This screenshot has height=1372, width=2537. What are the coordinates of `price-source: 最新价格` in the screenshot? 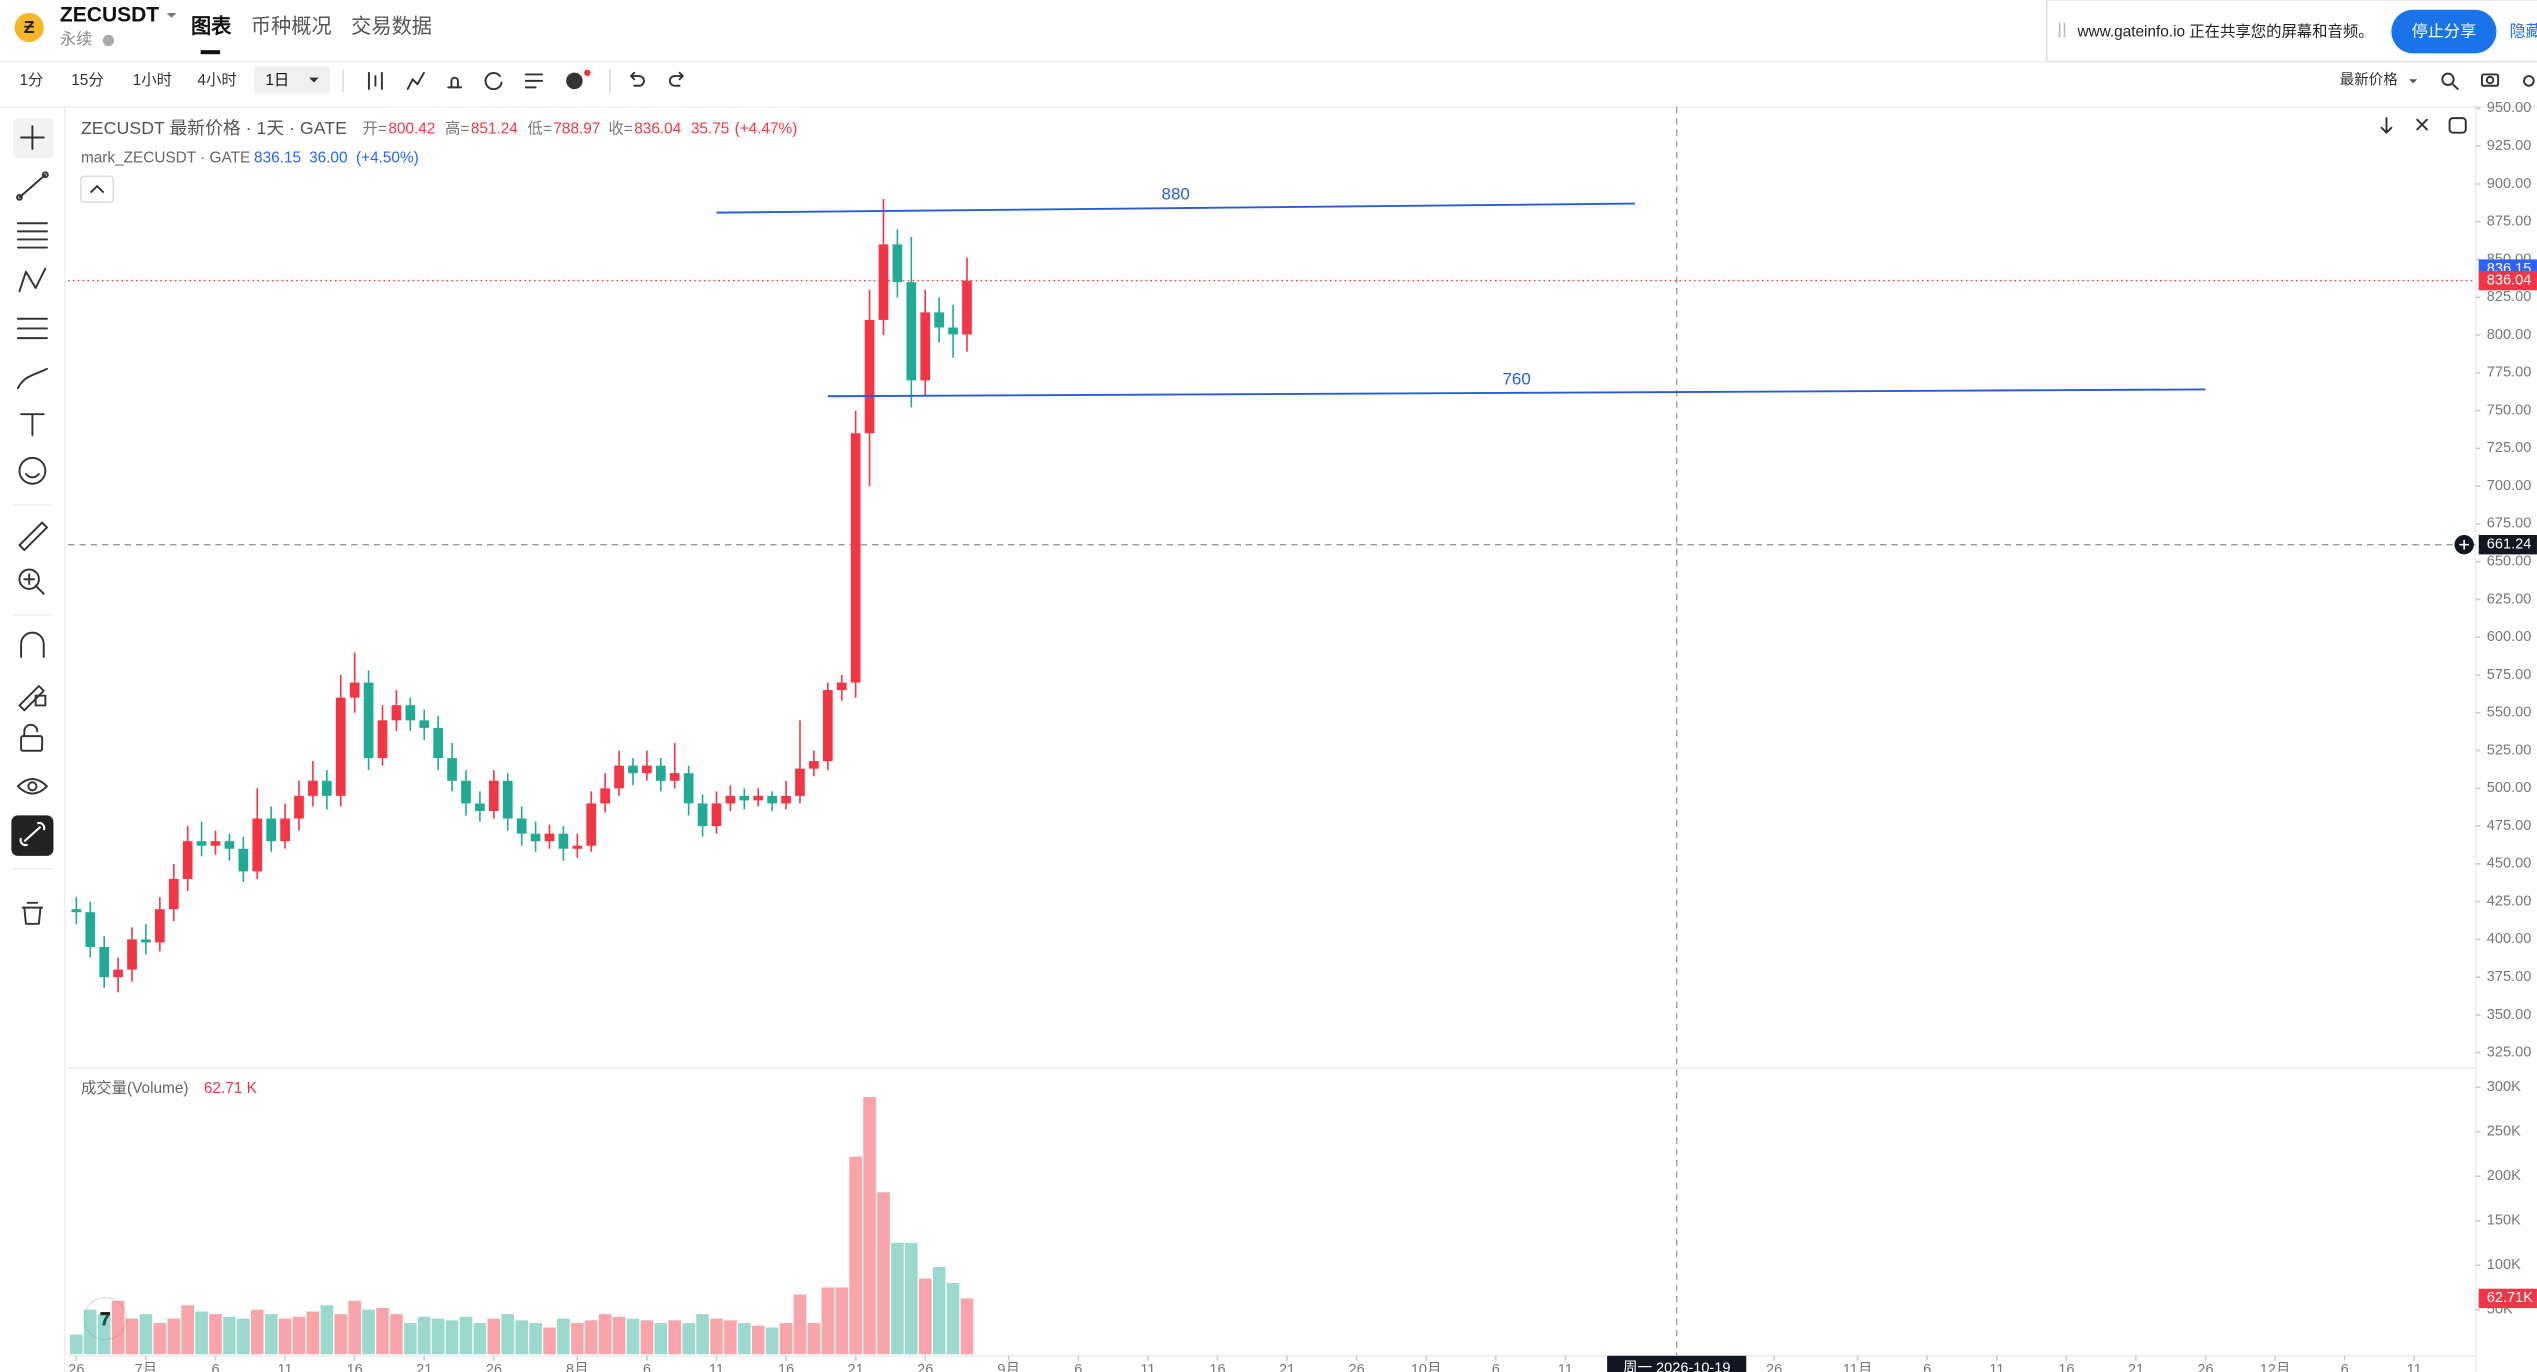 It's located at (2369, 80).